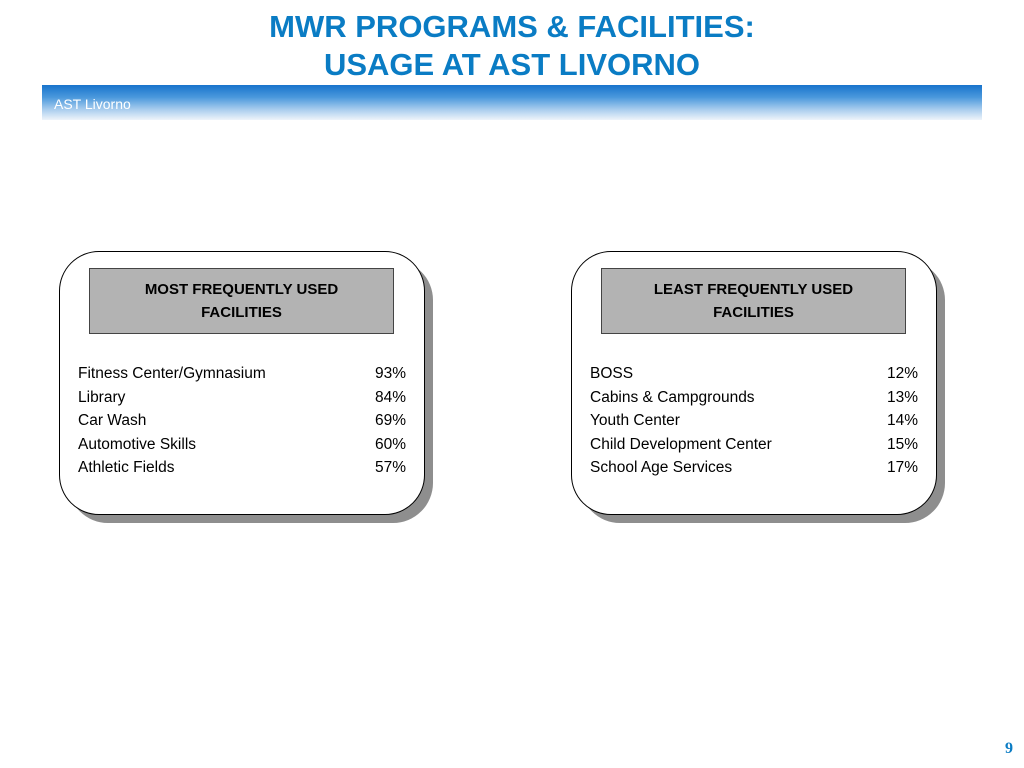  I want to click on usage-value: 57%, so click(390, 468).